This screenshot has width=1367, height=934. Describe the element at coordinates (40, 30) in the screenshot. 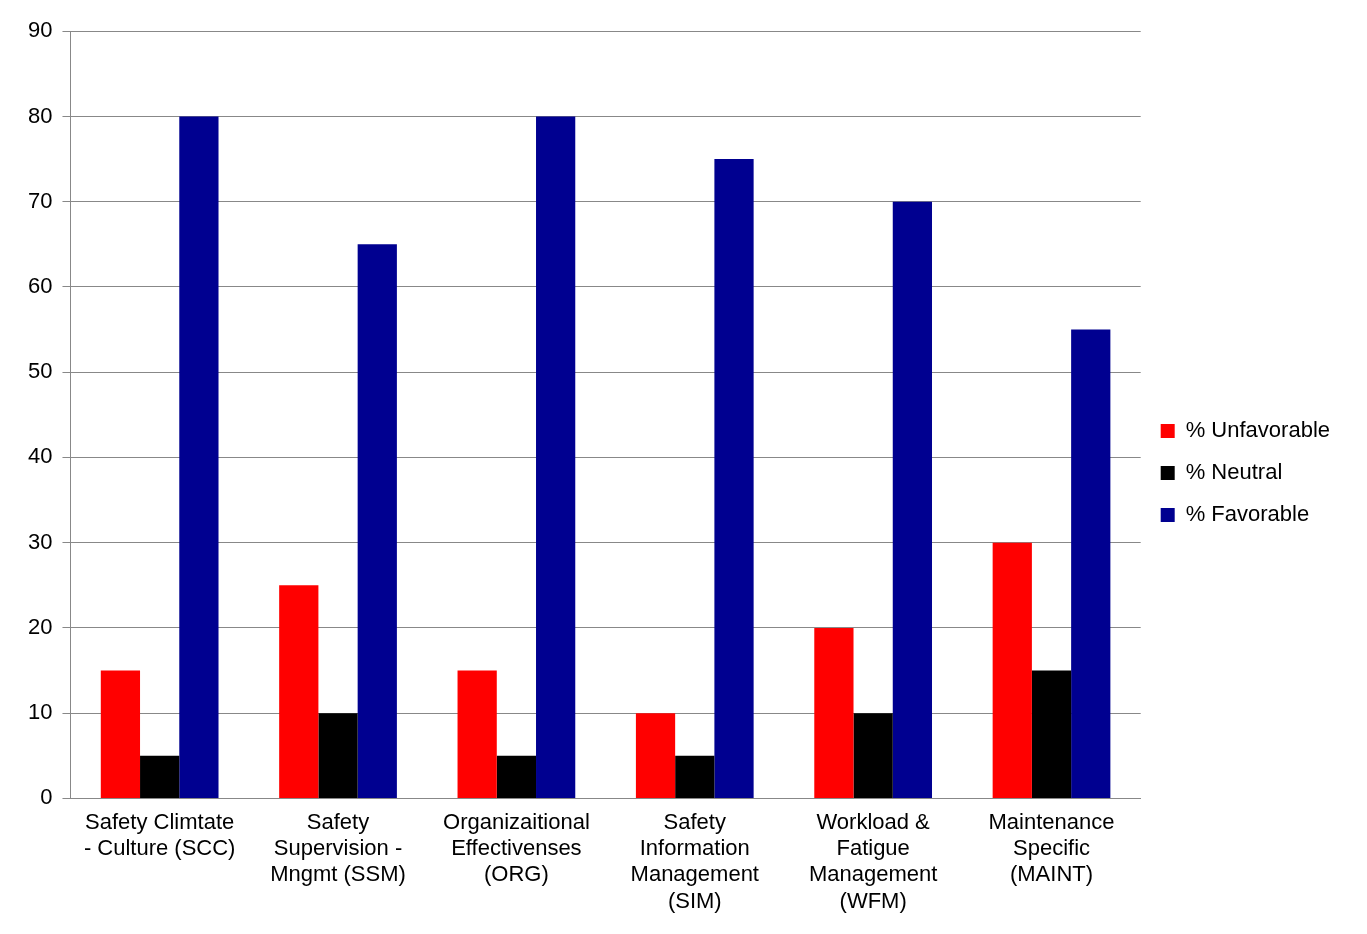

I see `y-tick-label: 90` at that location.